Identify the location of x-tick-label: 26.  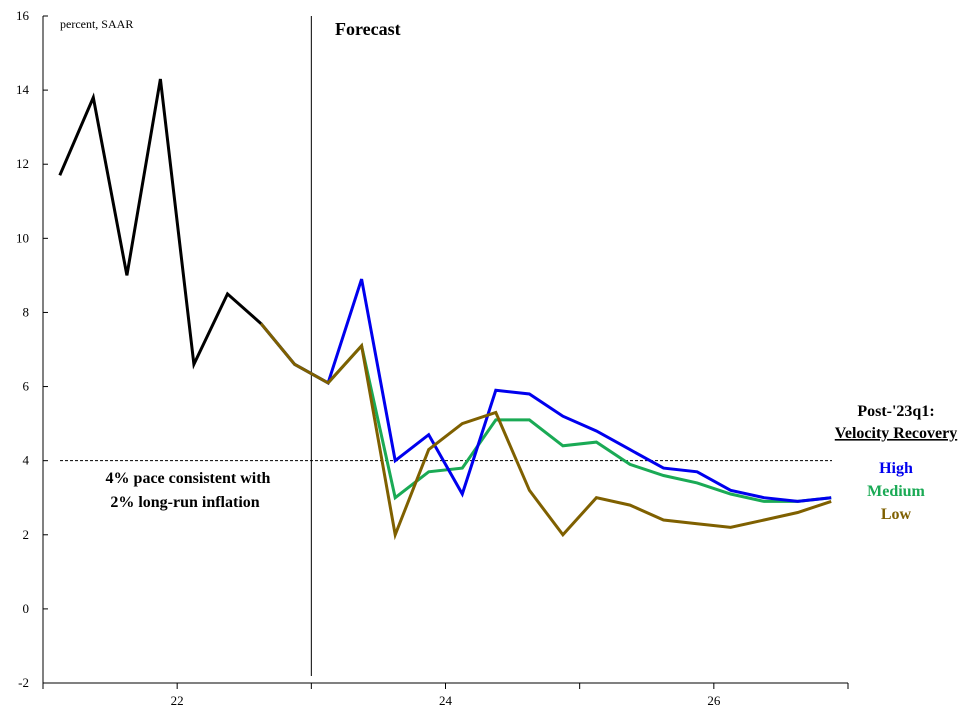
(714, 700).